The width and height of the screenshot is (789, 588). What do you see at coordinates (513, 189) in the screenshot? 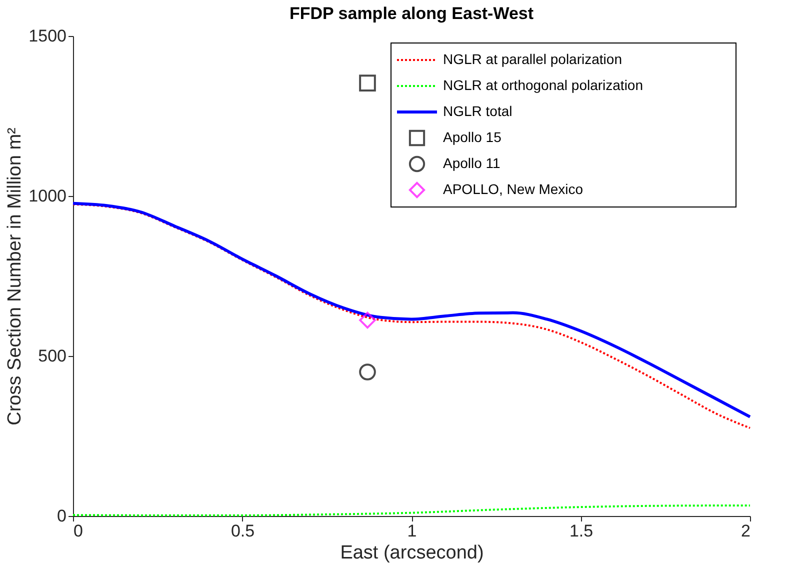
I see `legend-label: APOLLO, New Mexico` at bounding box center [513, 189].